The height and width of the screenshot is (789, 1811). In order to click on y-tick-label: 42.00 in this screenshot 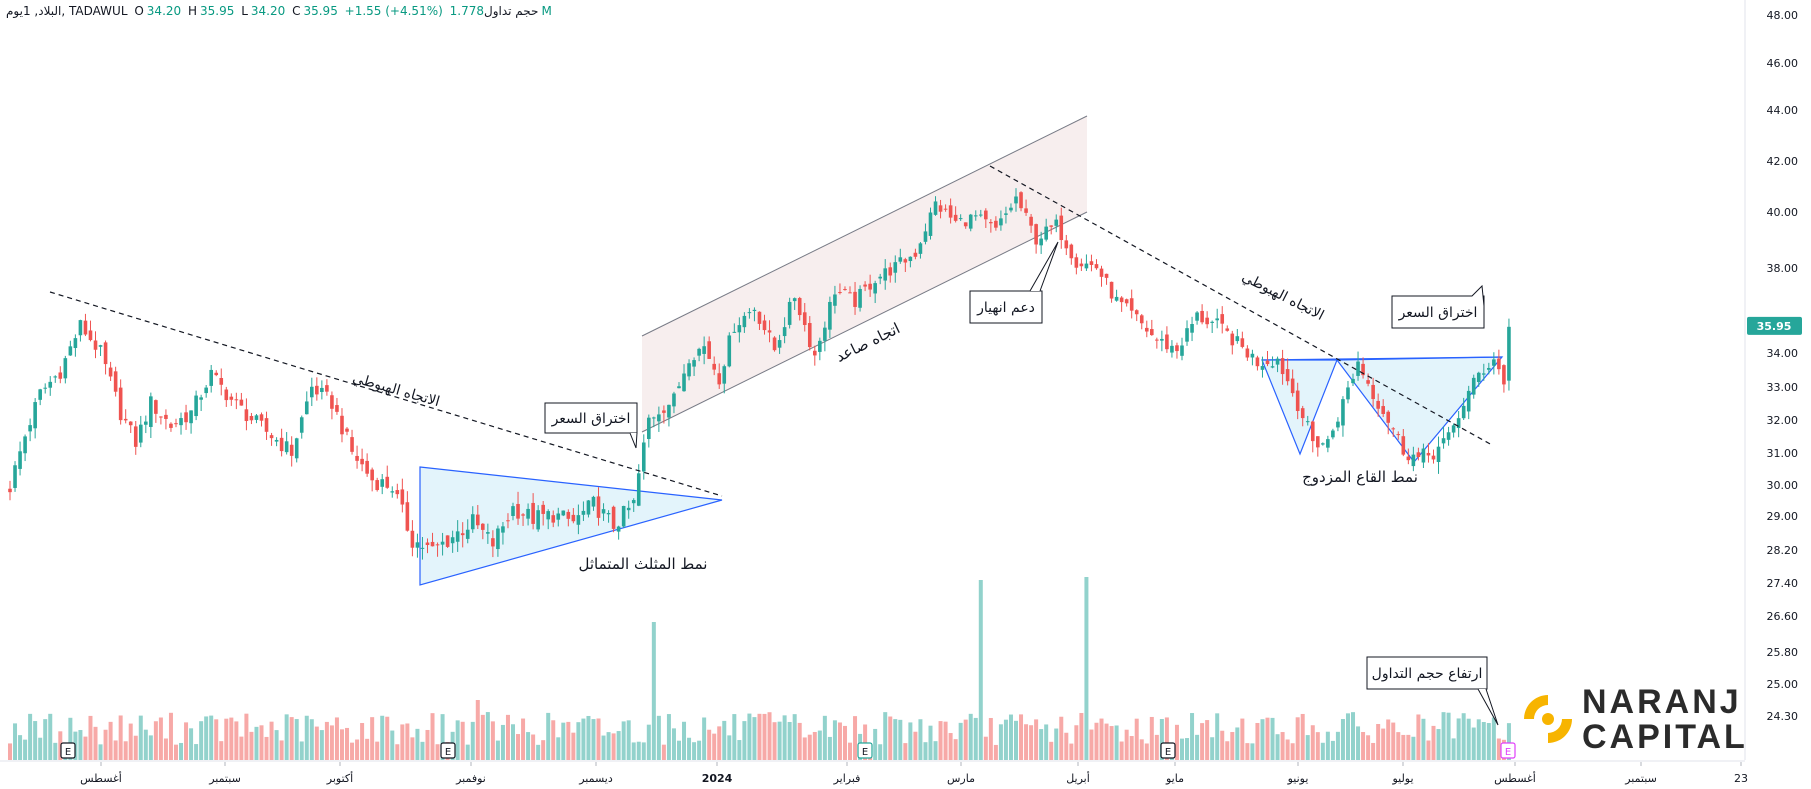, I will do `click(1783, 161)`.